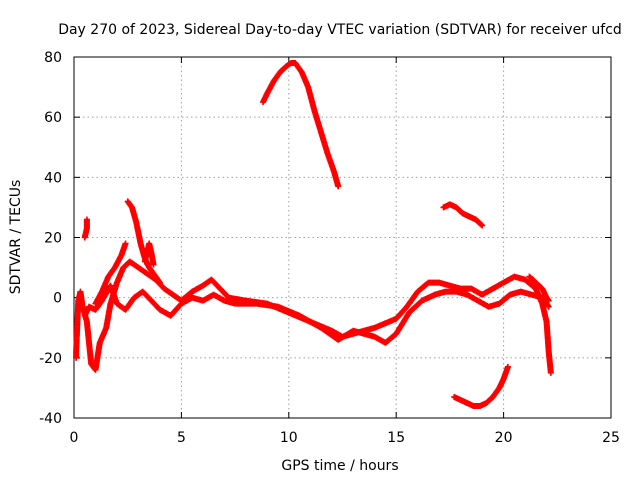 The height and width of the screenshot is (480, 640). Describe the element at coordinates (50, 359) in the screenshot. I see `y-tick-label: -20` at that location.